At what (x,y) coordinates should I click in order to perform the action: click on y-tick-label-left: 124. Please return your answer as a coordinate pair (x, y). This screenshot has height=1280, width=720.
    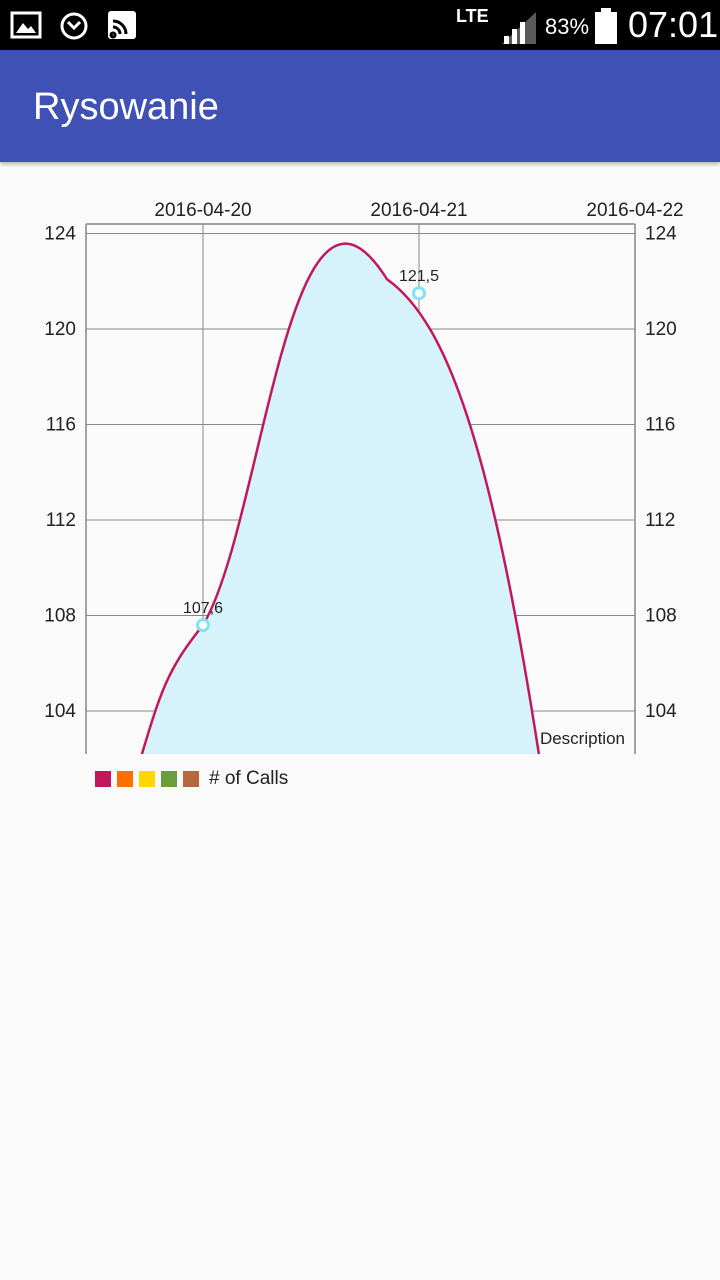
    Looking at the image, I should click on (60, 234).